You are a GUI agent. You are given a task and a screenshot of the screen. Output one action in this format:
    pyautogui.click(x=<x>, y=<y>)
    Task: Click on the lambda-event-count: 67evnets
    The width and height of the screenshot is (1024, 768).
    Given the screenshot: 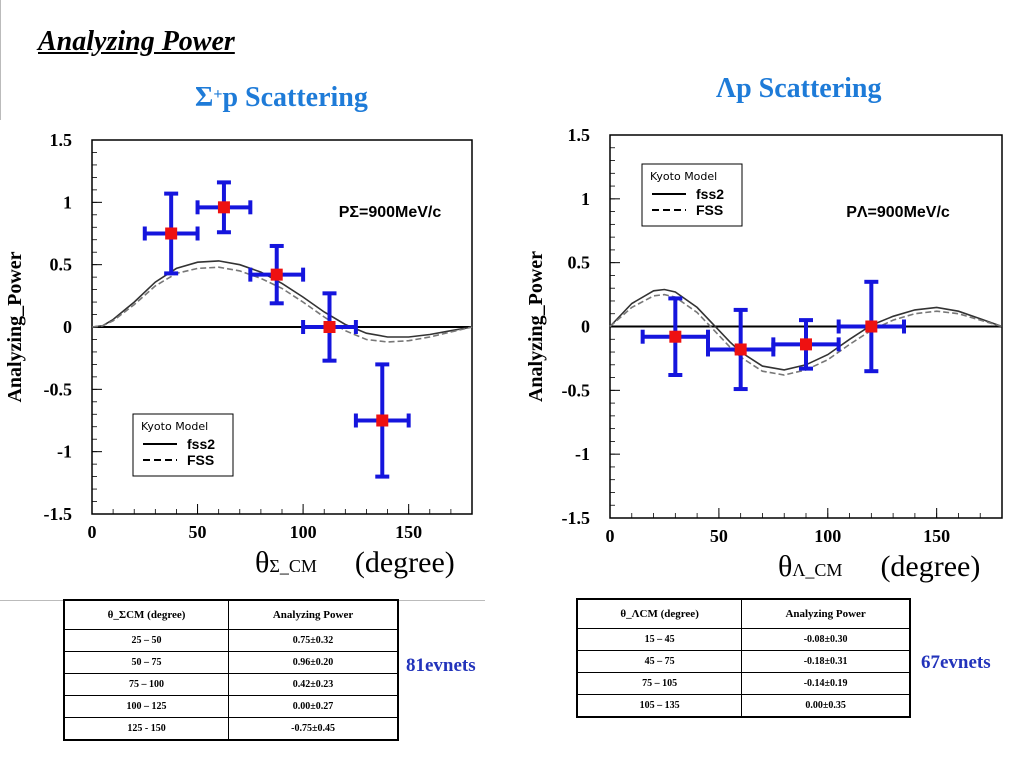 What is the action you would take?
    pyautogui.click(x=956, y=662)
    